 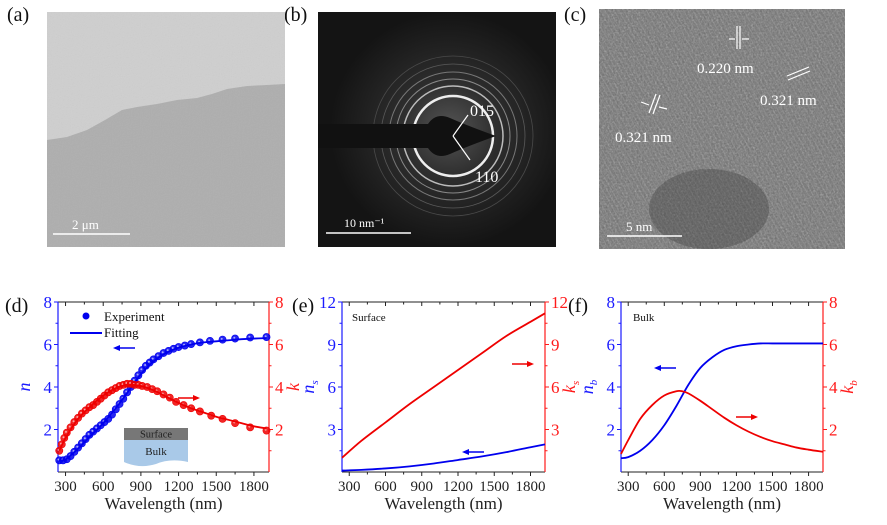 I want to click on panel-label-f: (f), so click(x=578, y=306).